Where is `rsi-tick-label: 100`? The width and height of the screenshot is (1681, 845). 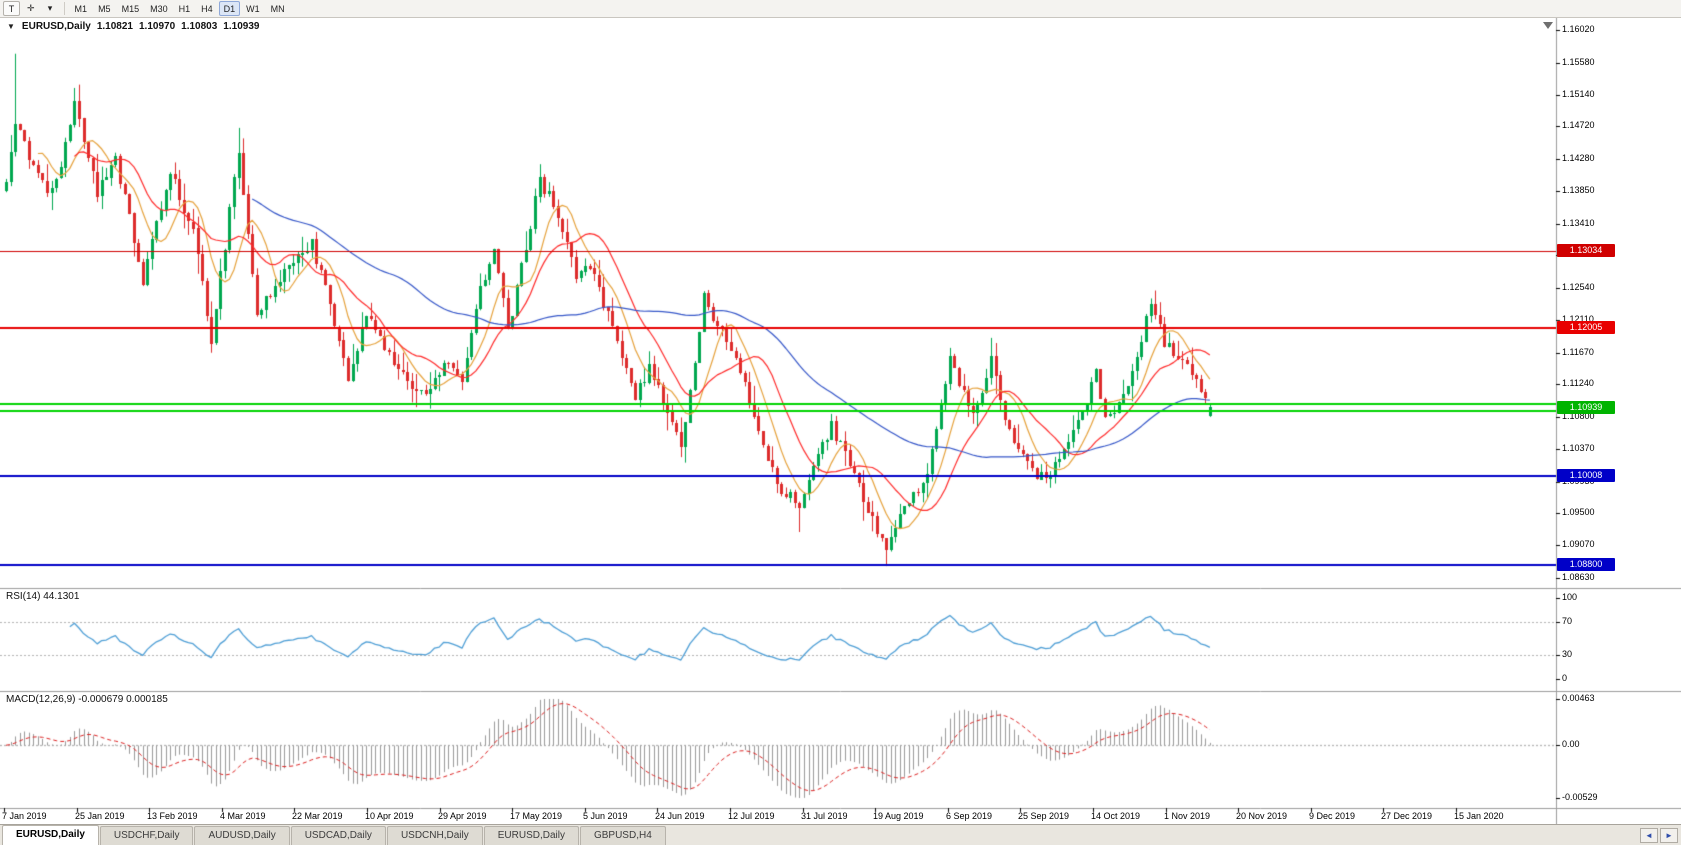 rsi-tick-label: 100 is located at coordinates (1570, 597).